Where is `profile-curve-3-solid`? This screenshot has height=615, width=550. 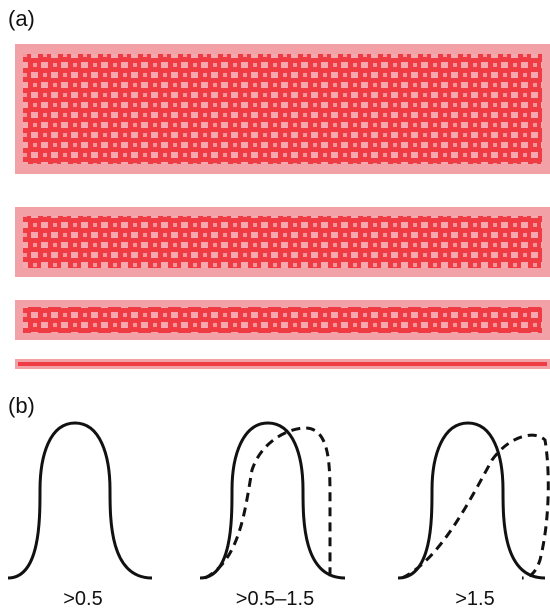 profile-curve-3-solid is located at coordinates (471, 500).